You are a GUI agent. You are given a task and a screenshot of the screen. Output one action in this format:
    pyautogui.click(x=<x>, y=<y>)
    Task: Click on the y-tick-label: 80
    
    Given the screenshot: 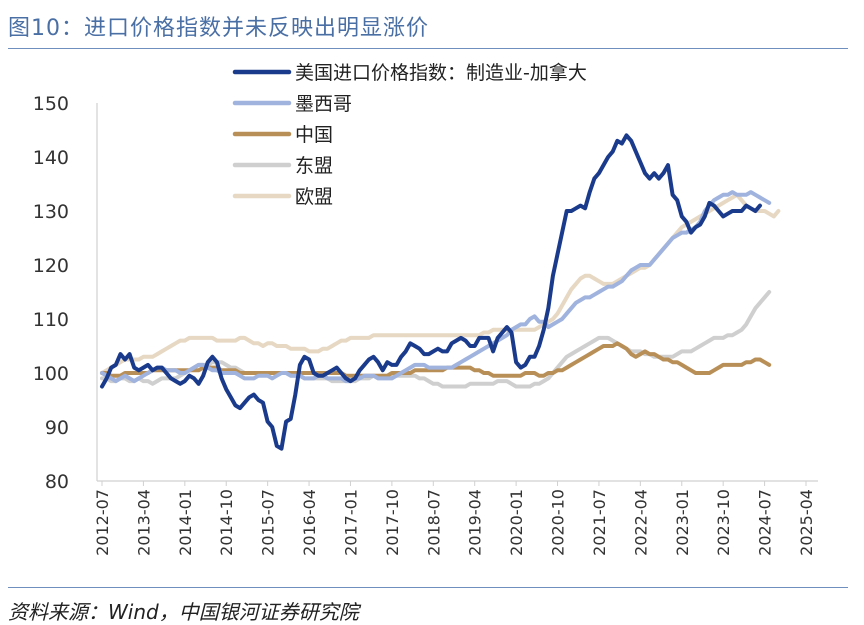 What is the action you would take?
    pyautogui.click(x=57, y=482)
    